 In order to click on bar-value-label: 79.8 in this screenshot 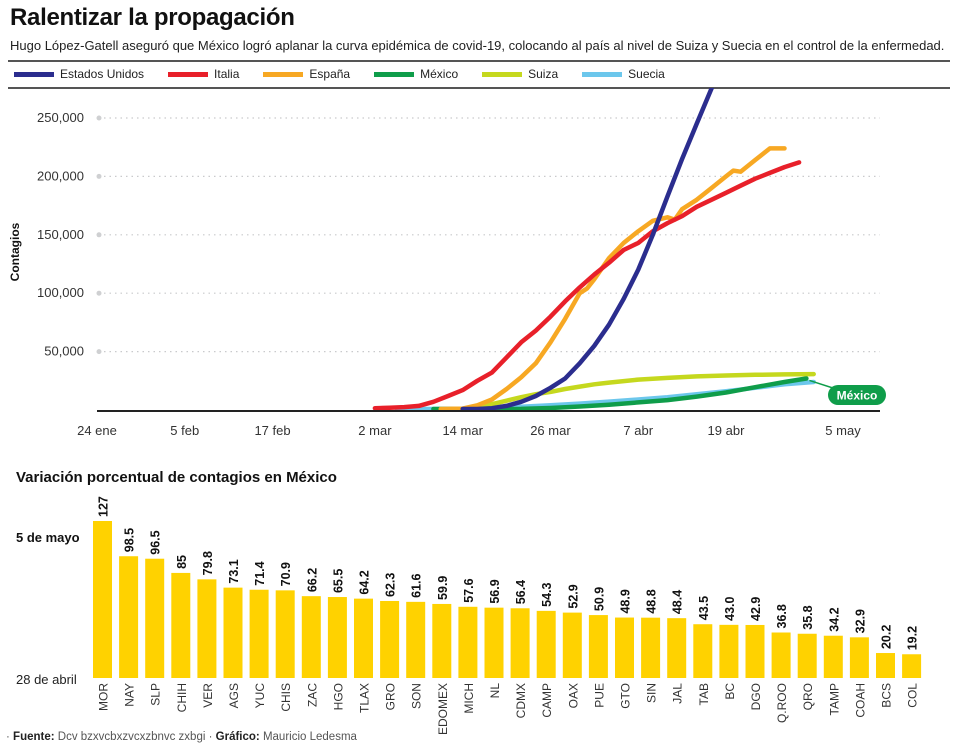, I will do `click(208, 563)`.